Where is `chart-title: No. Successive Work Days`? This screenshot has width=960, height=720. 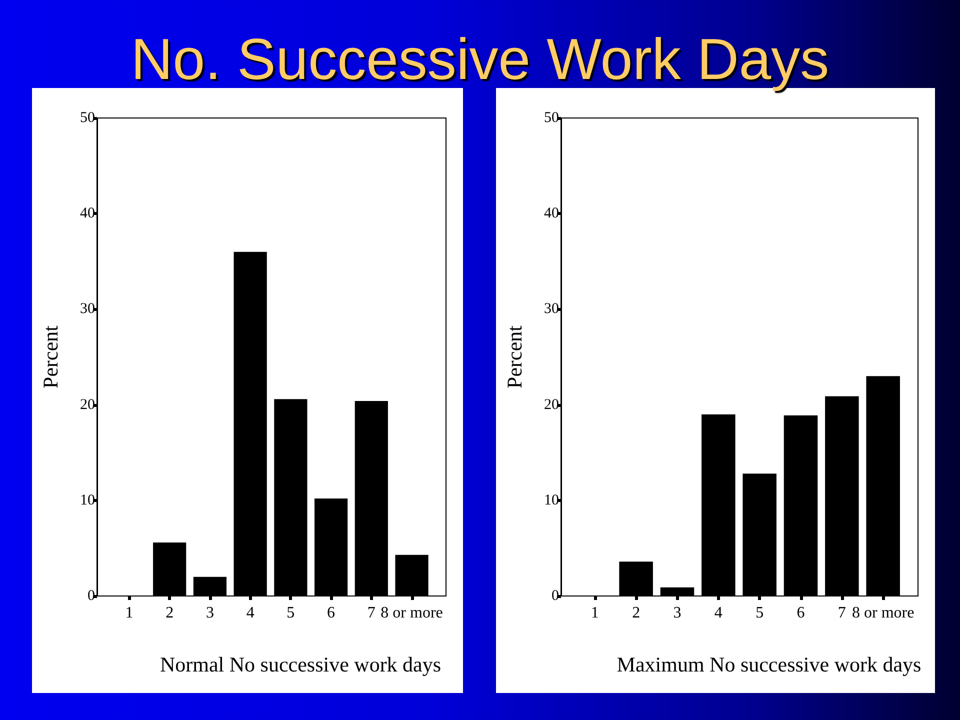
chart-title: No. Successive Work Days is located at coordinates (480, 59).